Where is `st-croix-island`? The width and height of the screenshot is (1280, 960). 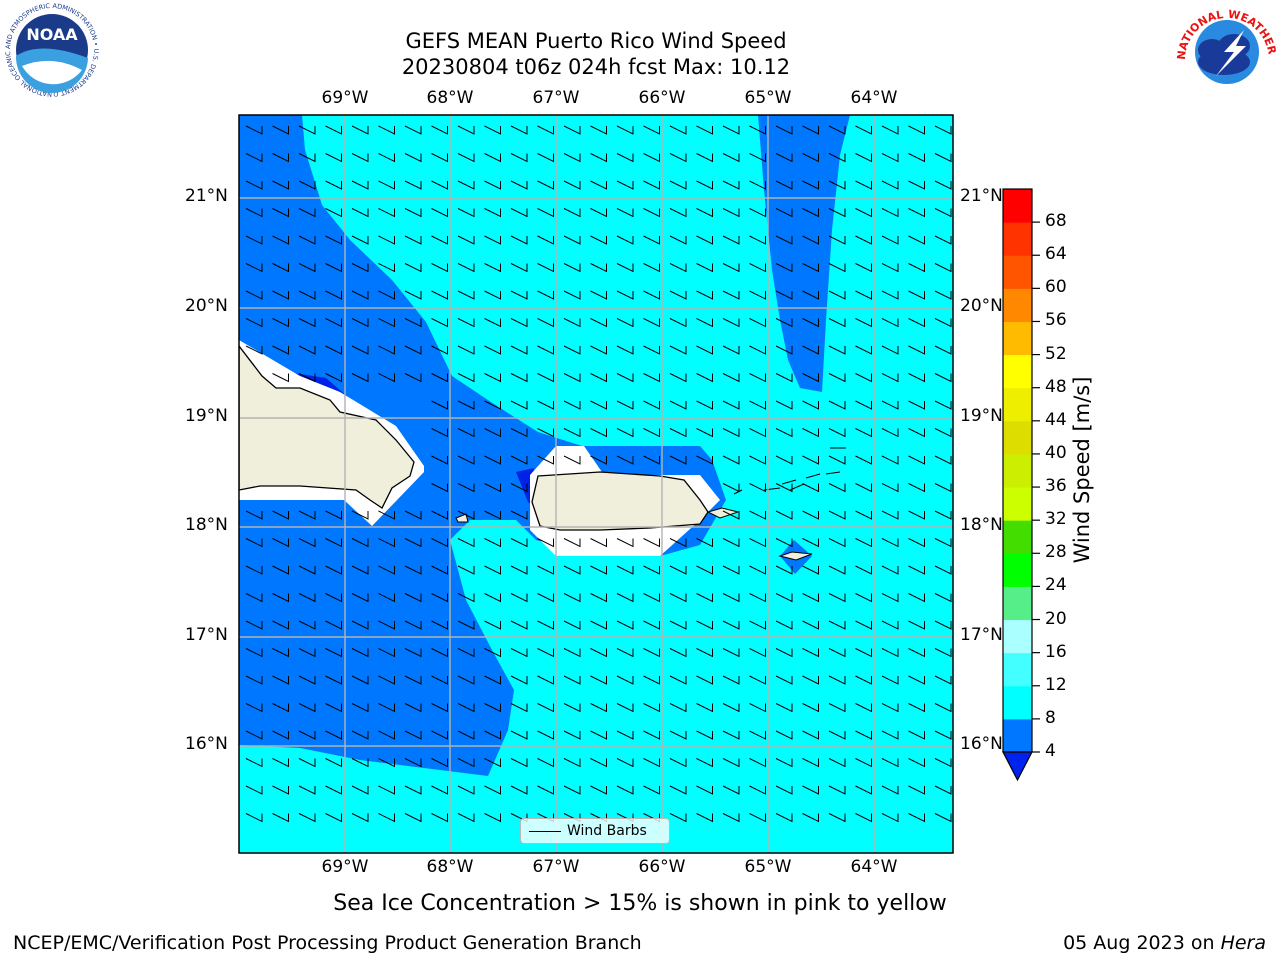 st-croix-island is located at coordinates (795, 556).